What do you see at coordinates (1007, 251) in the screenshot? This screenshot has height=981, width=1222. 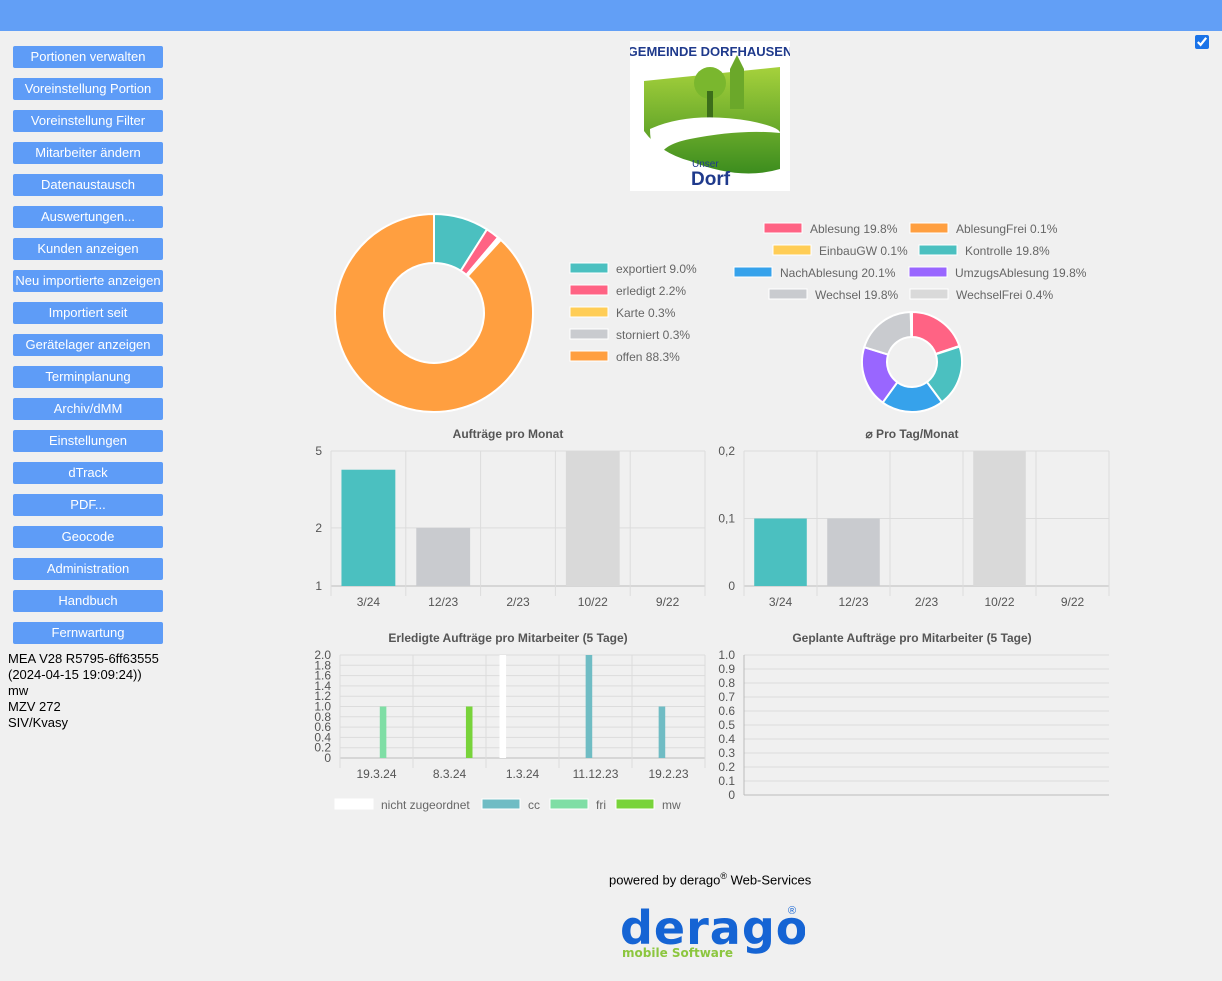 I see `legend-label: Kontrolle 19.8%` at bounding box center [1007, 251].